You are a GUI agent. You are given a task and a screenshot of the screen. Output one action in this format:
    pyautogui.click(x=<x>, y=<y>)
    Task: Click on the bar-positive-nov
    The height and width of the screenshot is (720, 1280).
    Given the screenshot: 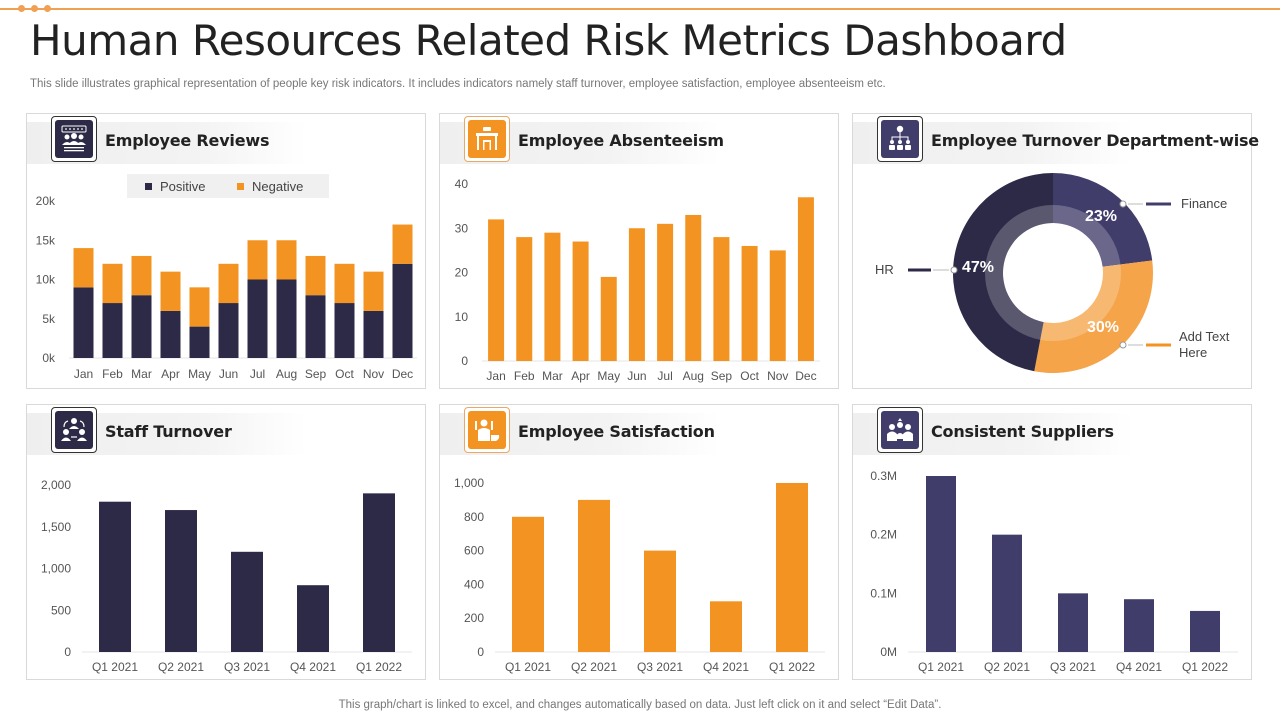 What is the action you would take?
    pyautogui.click(x=373, y=334)
    